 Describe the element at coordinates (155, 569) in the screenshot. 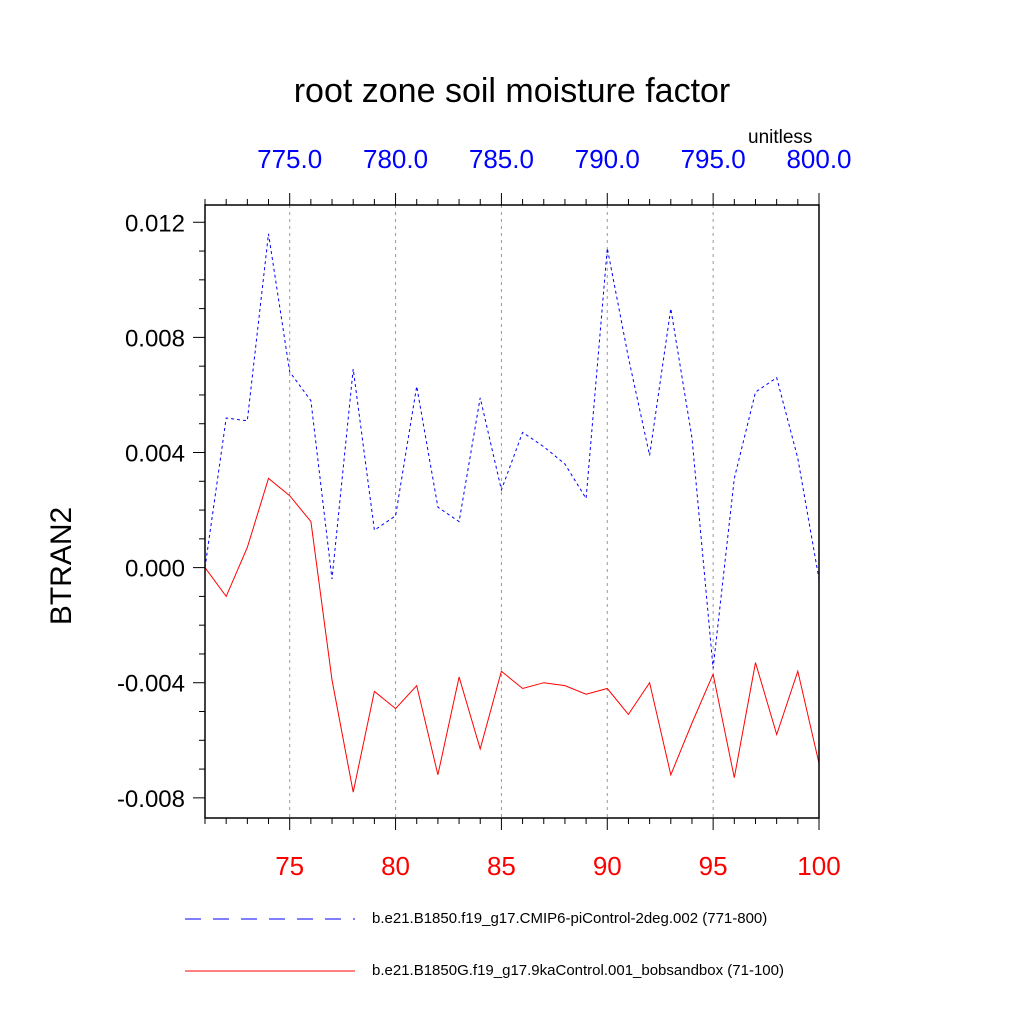

I see `y-tick-label: 0.000` at that location.